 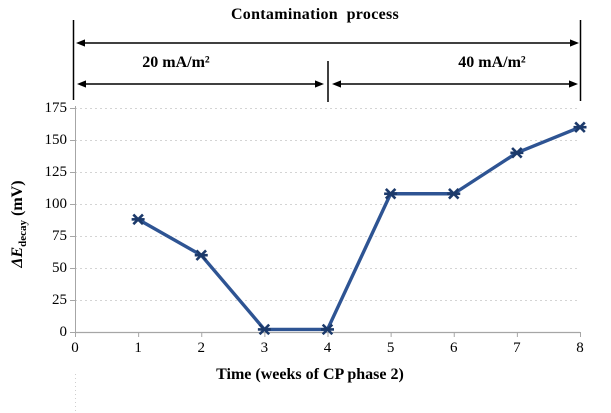 What do you see at coordinates (56, 203) in the screenshot?
I see `y-tick-label: 100` at bounding box center [56, 203].